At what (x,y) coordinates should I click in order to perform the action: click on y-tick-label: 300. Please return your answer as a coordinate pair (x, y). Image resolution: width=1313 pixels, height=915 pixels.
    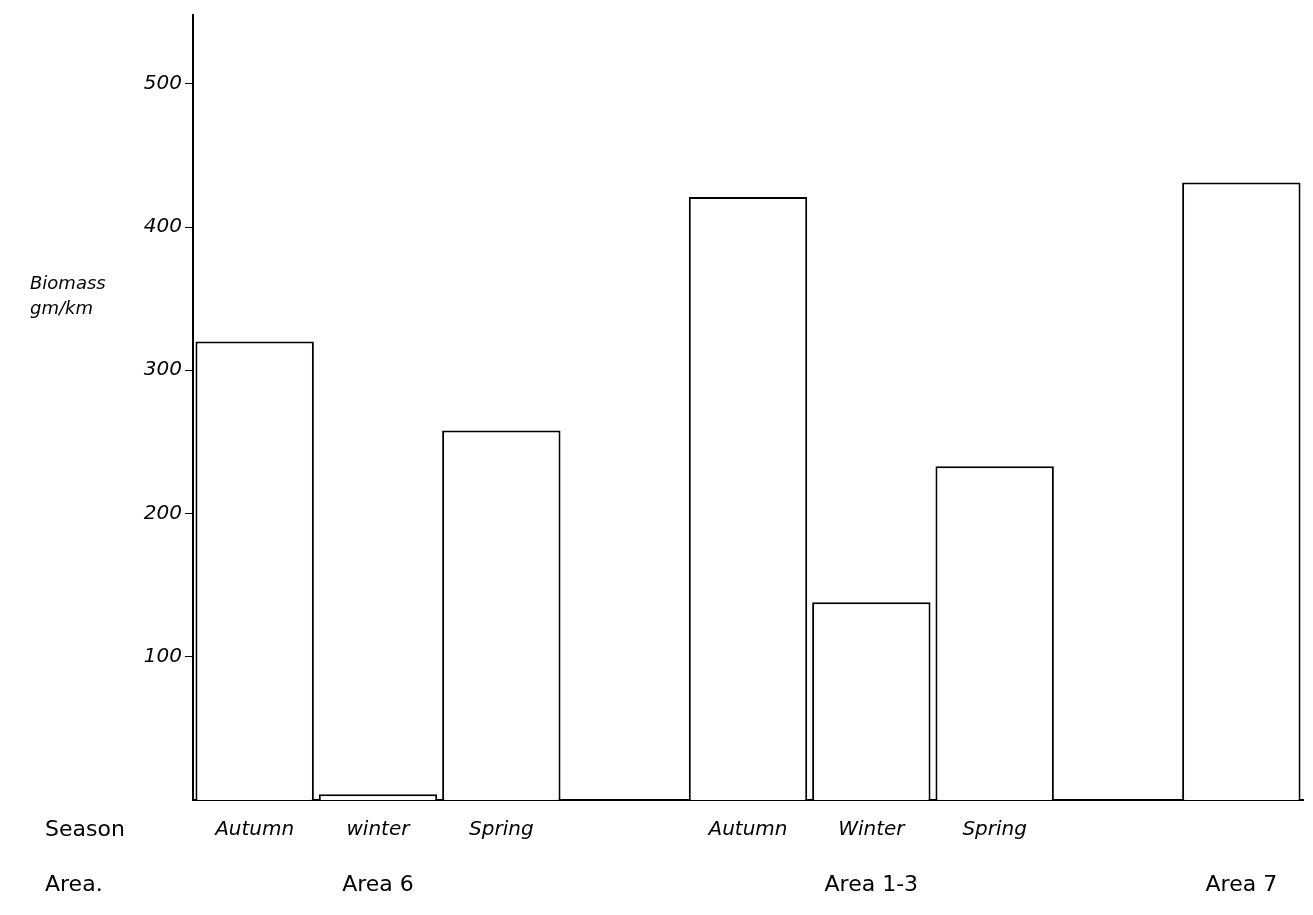
    Looking at the image, I should click on (162, 368).